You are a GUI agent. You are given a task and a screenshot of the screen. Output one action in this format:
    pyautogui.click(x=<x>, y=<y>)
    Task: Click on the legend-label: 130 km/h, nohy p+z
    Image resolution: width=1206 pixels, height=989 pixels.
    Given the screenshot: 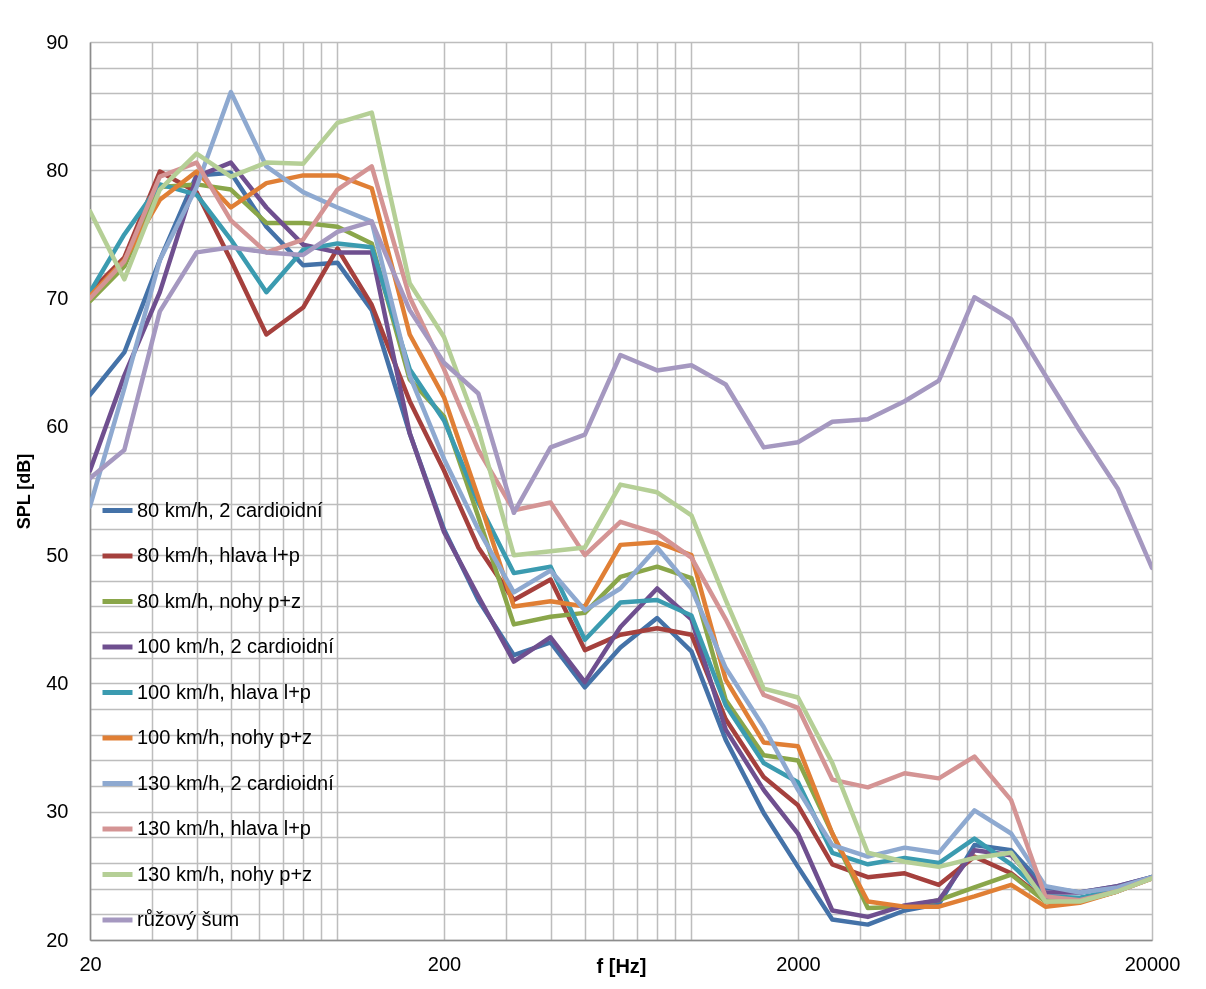 What is the action you would take?
    pyautogui.click(x=225, y=873)
    